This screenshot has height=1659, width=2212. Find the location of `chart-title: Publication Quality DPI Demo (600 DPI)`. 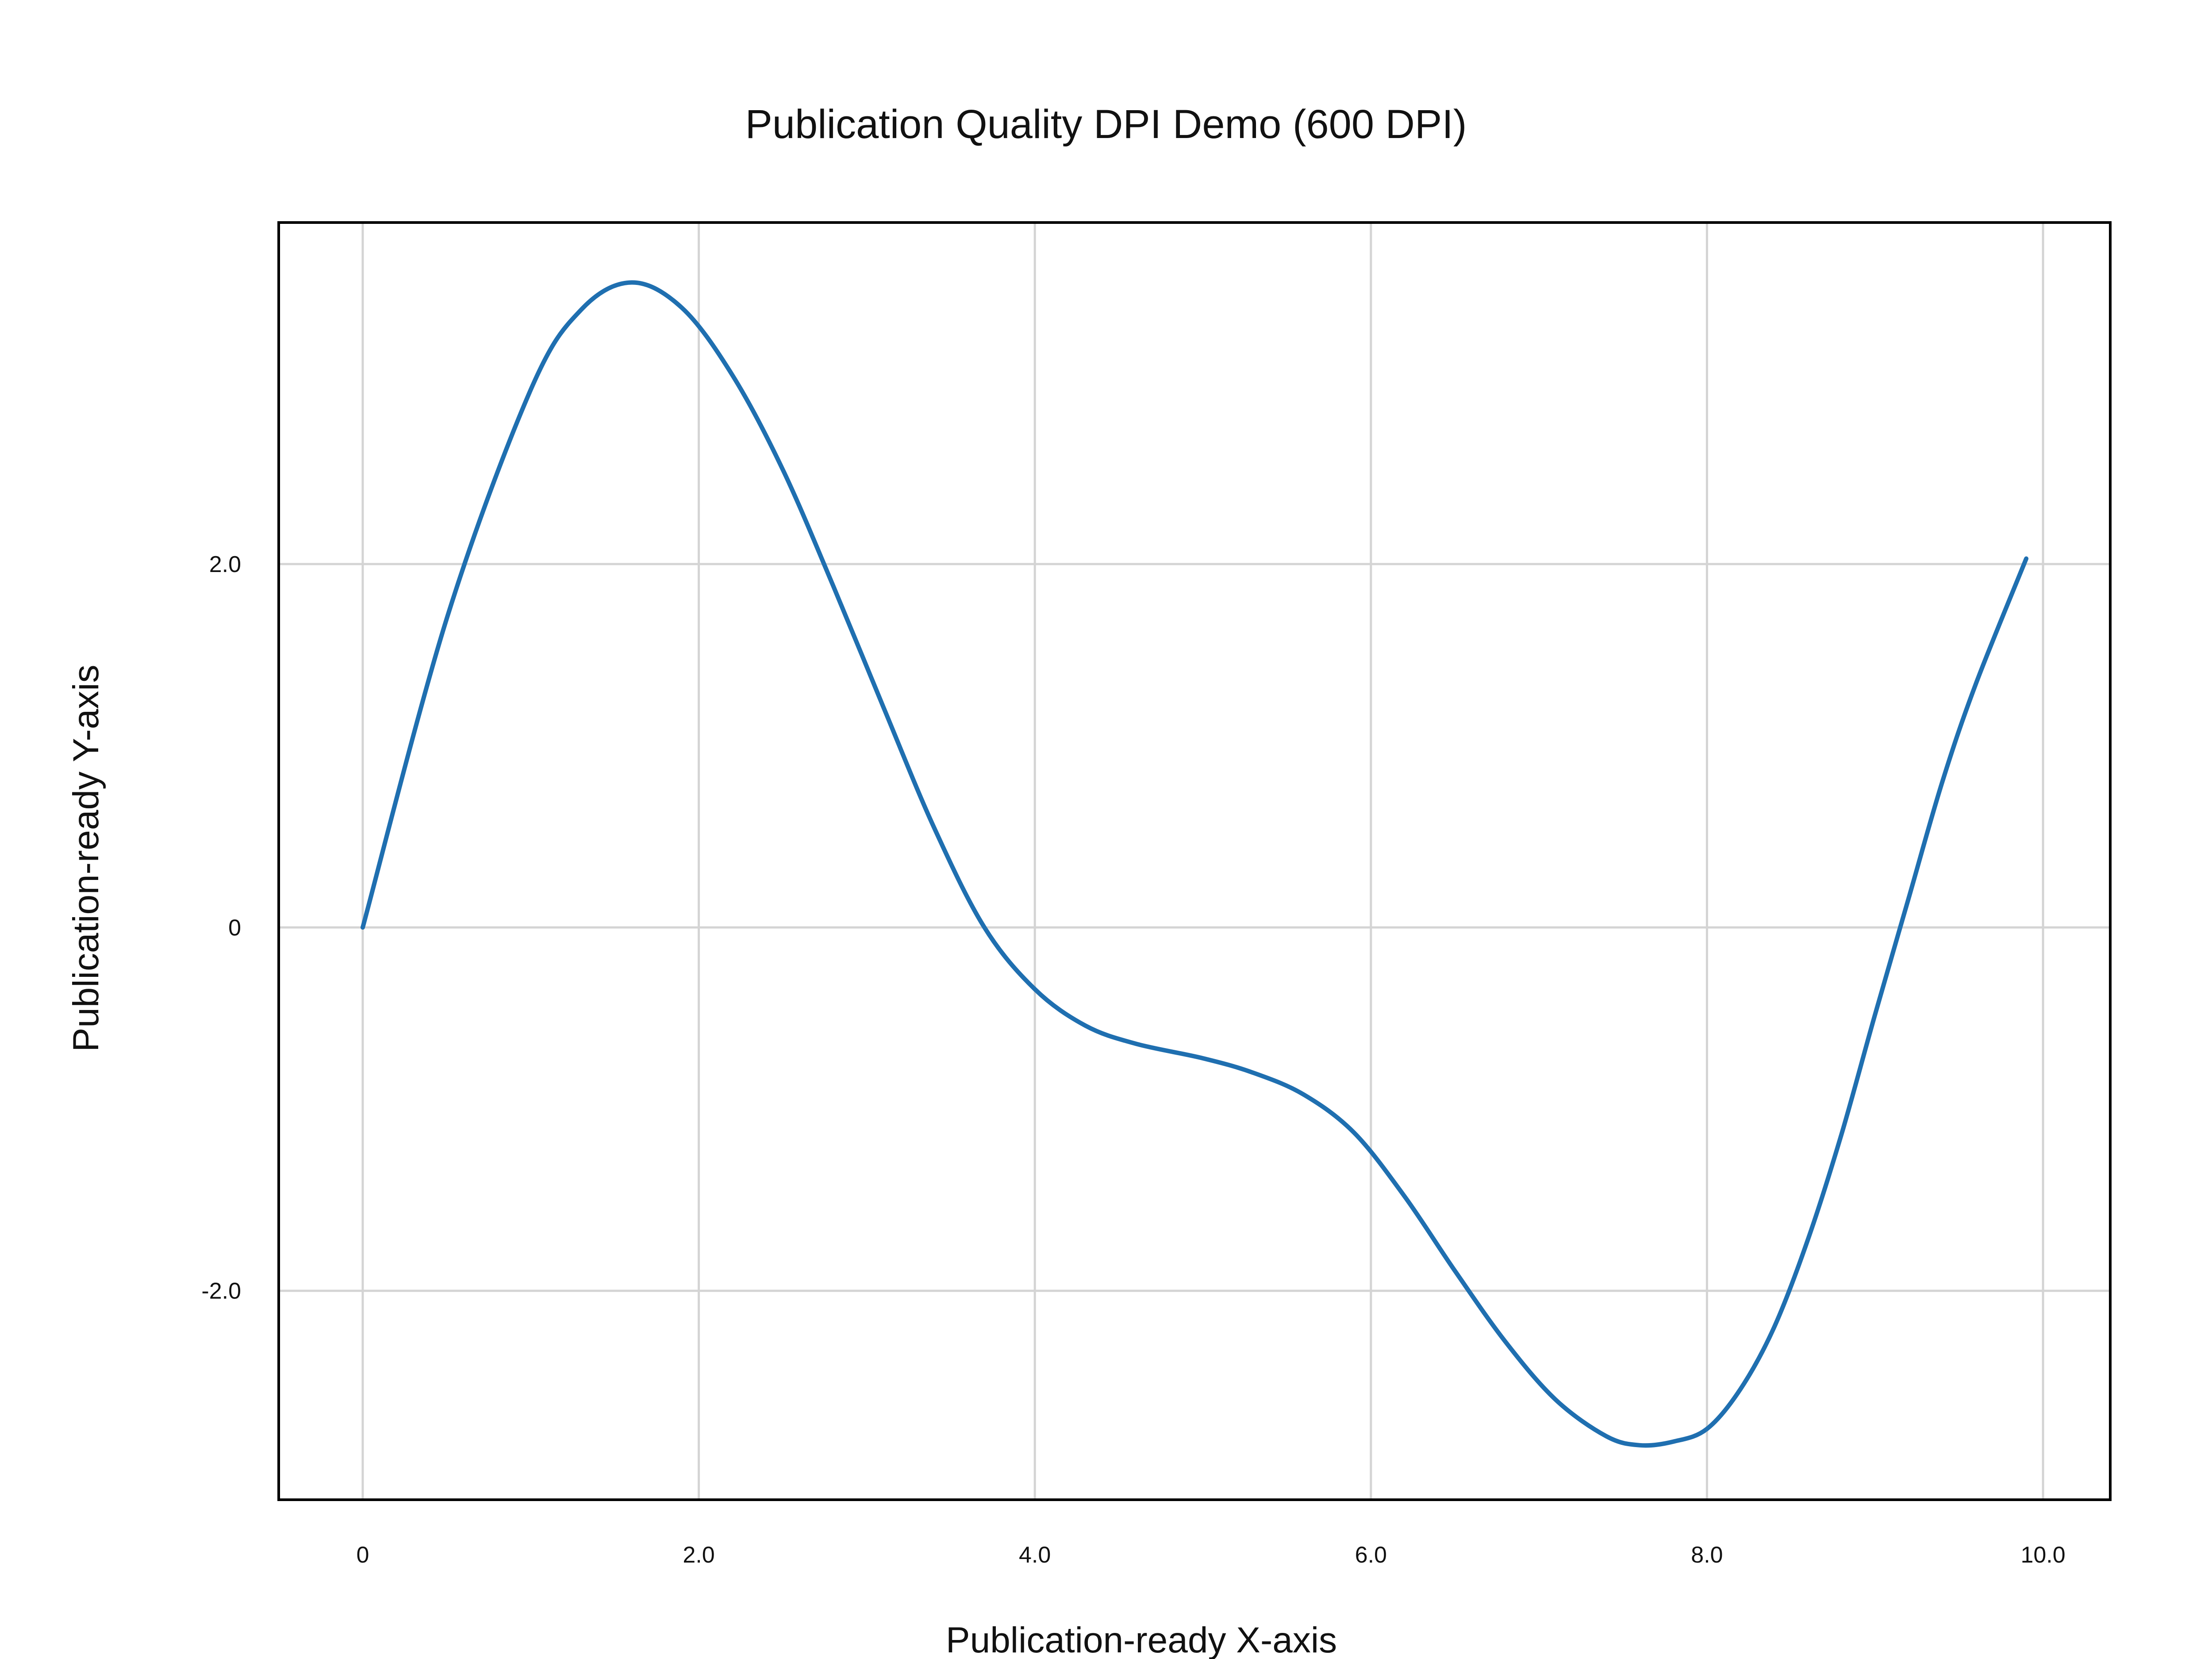

chart-title: Publication Quality DPI Demo (600 DPI) is located at coordinates (1106, 125).